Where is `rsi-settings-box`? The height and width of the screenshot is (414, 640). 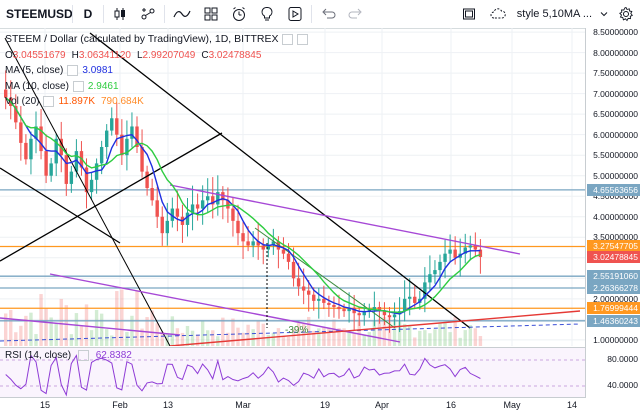 rsi-settings-box is located at coordinates (83, 355).